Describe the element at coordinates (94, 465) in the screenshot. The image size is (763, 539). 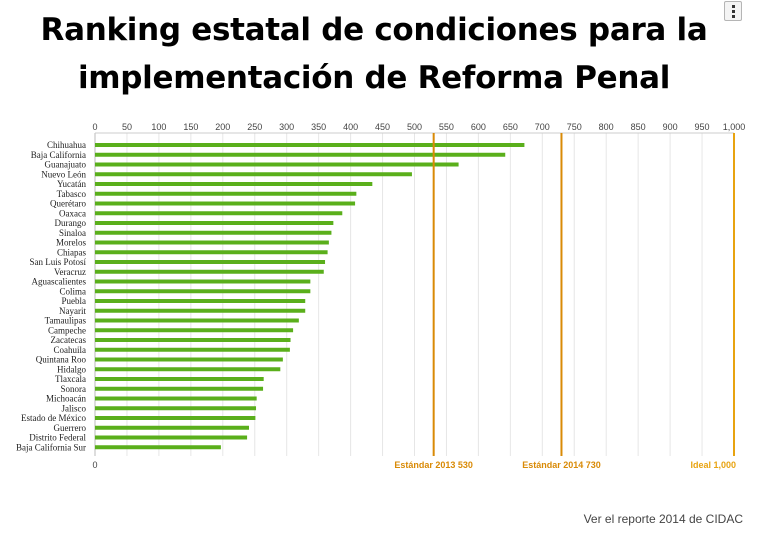
I see `x-axis-bottom-label: 0` at that location.